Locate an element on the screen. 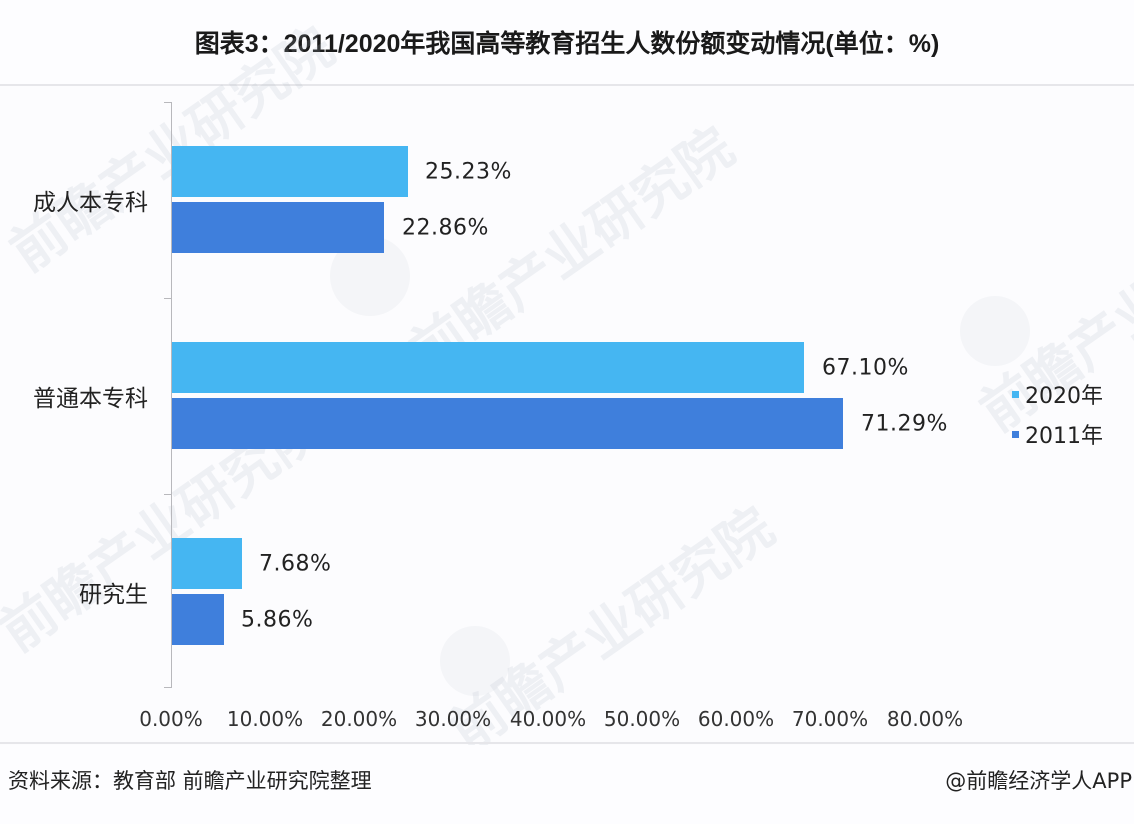 This screenshot has height=824, width=1134. x-axis-tick-label: 70.00% is located at coordinates (830, 719).